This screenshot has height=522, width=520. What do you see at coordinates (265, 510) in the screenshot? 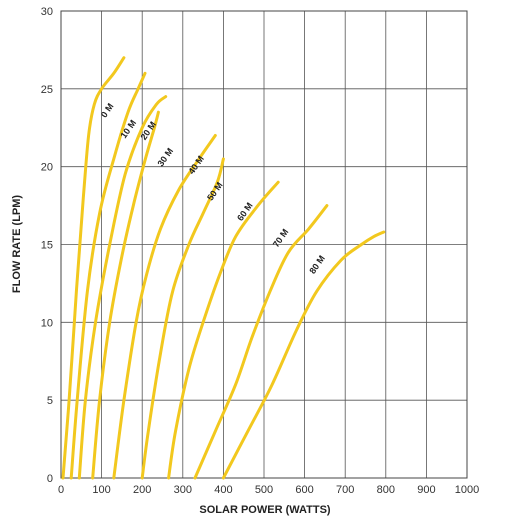
I see `x-axis-title: SOLAR POWER (WATTS)` at bounding box center [265, 510].